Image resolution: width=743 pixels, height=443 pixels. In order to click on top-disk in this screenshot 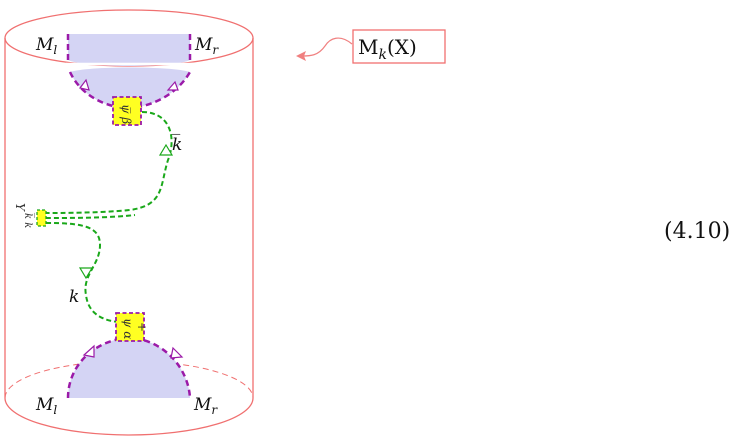, I will do `click(130, 72)`.